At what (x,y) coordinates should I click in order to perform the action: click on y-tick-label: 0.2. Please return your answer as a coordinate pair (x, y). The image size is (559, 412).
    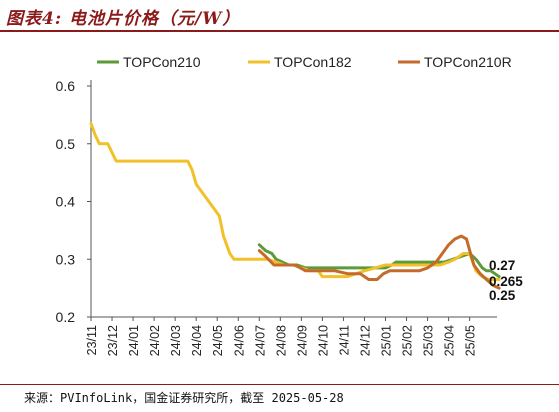
    Looking at the image, I should click on (66, 317).